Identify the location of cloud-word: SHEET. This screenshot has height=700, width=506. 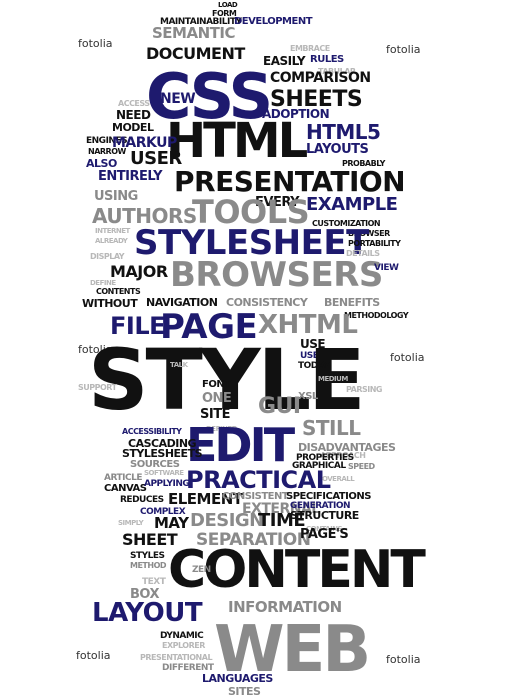
(150, 539).